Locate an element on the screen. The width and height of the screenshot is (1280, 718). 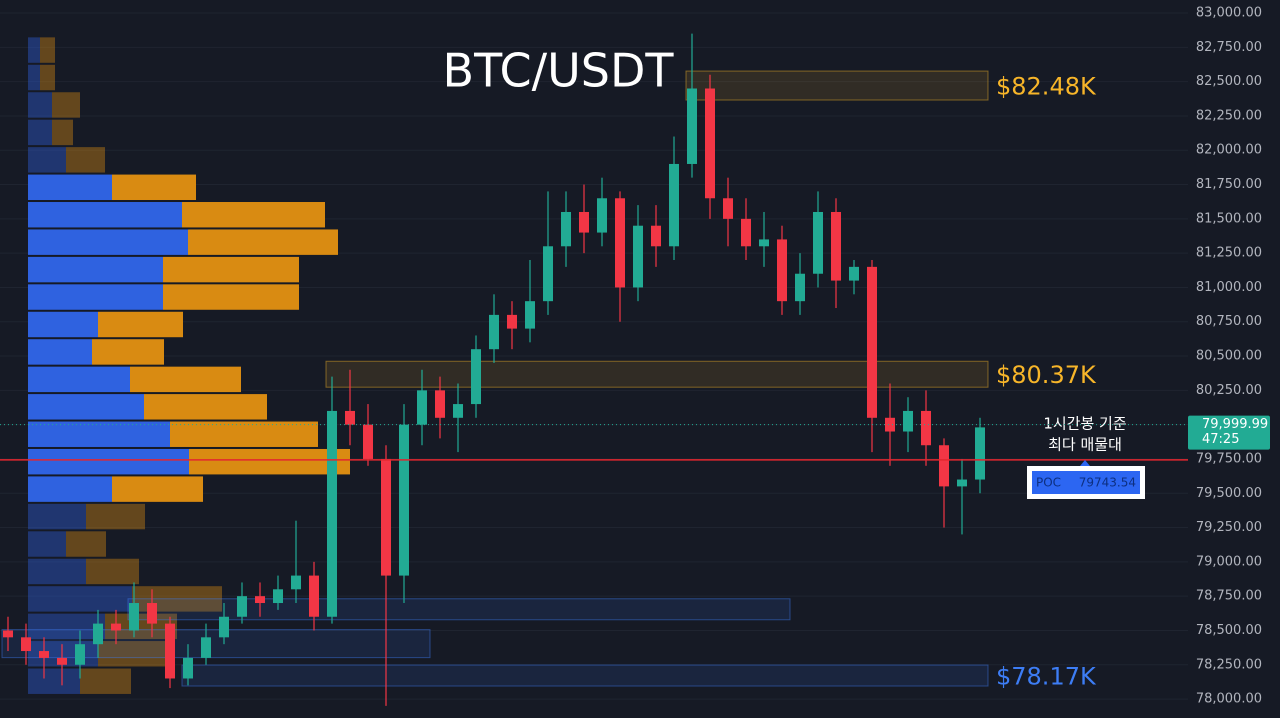
countdown: 47:25 is located at coordinates (1220, 439).